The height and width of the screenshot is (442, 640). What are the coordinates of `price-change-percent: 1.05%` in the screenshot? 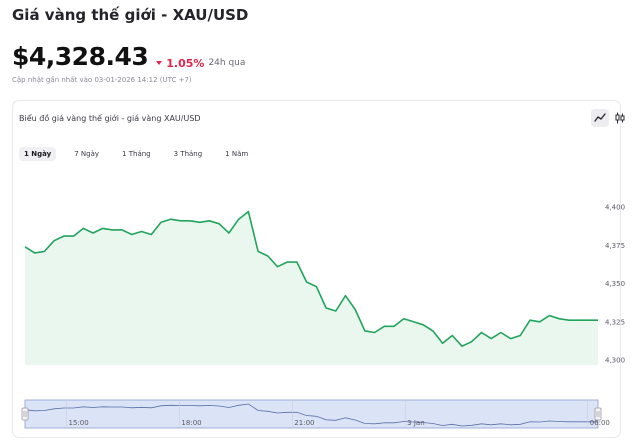 It's located at (185, 63).